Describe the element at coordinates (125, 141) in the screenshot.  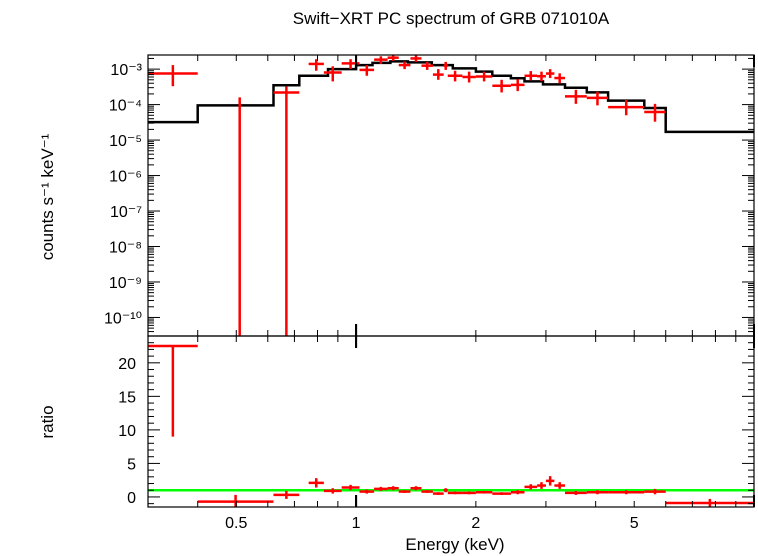
I see `y-tick-label-spectrum: 10⁻⁵` at that location.